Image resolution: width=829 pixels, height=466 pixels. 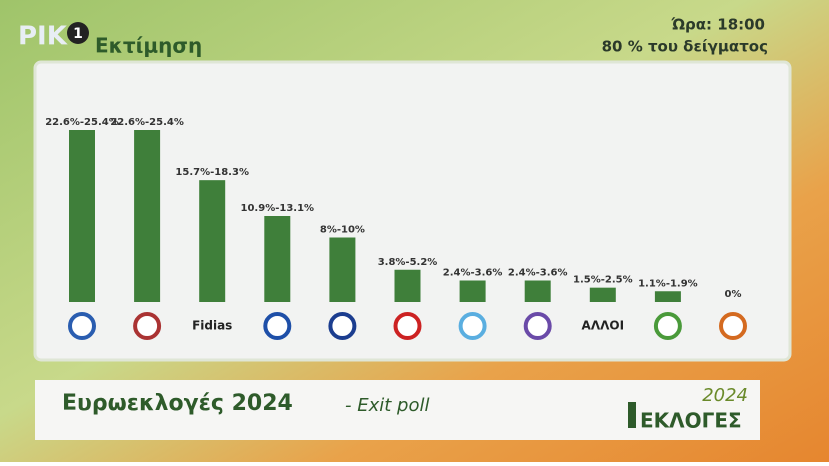 I want to click on category-label: ΑΛΛΟΙ, so click(x=603, y=326).